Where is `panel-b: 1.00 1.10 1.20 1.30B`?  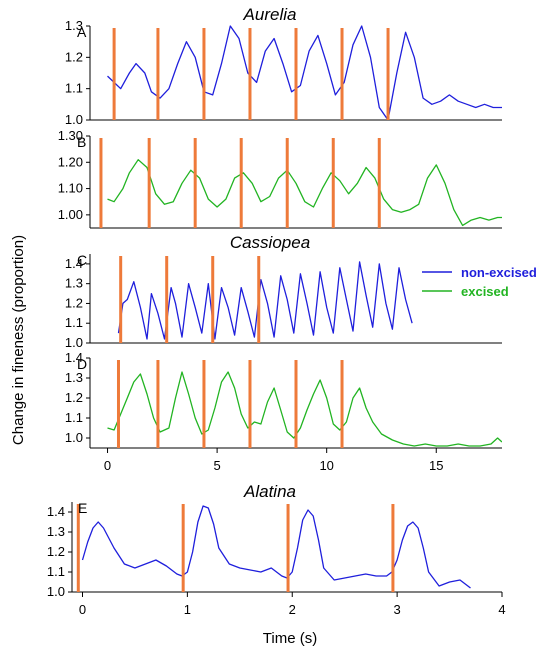 panel-b: 1.00 1.10 1.20 1.30B is located at coordinates (280, 178).